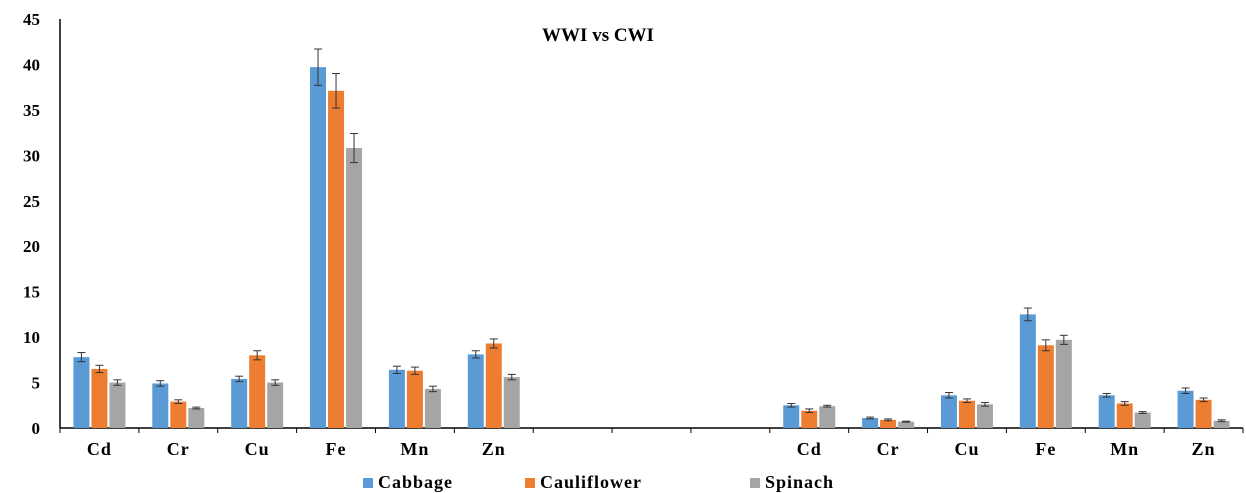 The width and height of the screenshot is (1246, 493). Describe the element at coordinates (591, 482) in the screenshot. I see `legend-label: Cauliflower` at that location.